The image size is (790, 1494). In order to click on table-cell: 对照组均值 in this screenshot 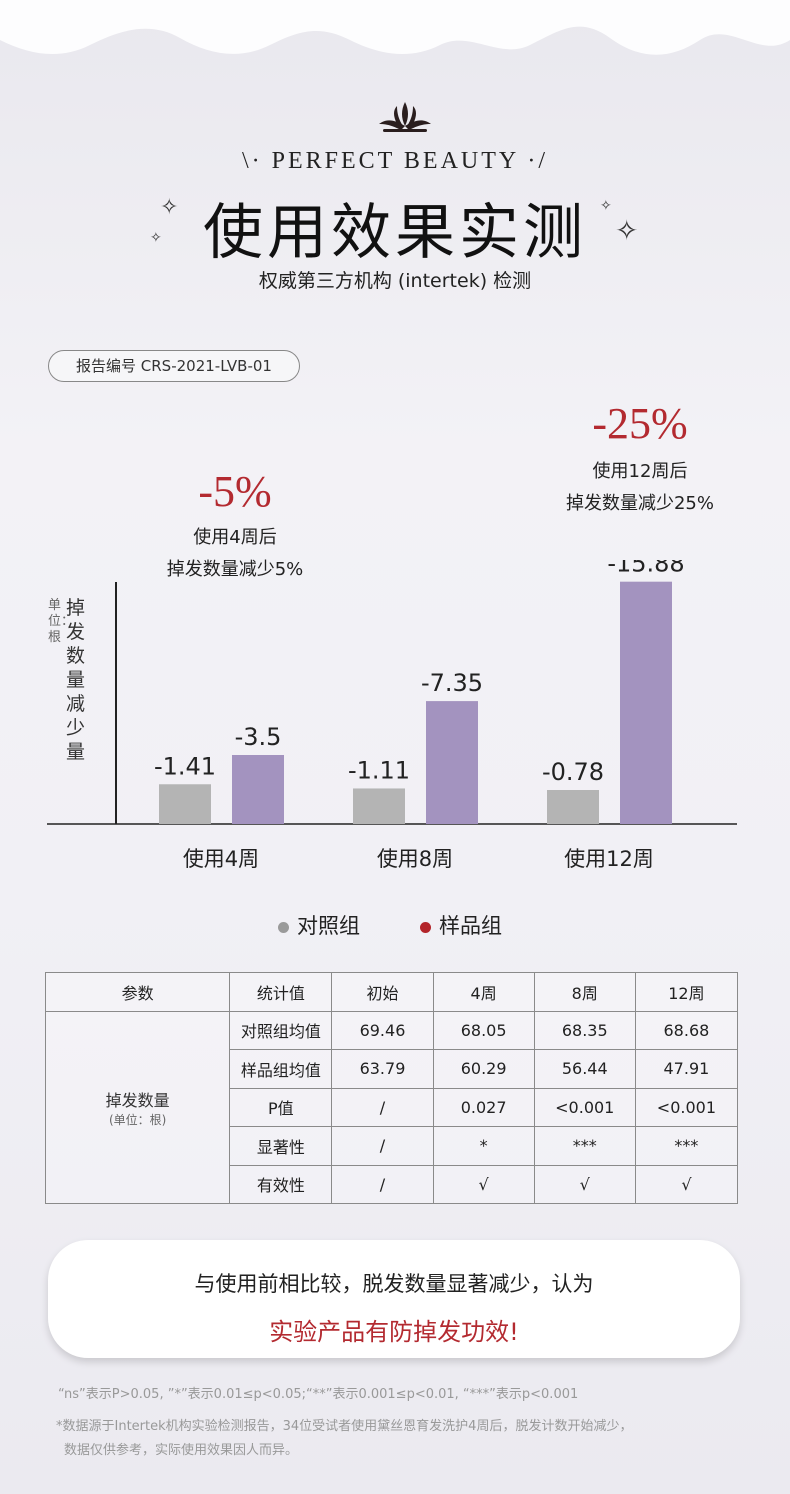, I will do `click(281, 1030)`.